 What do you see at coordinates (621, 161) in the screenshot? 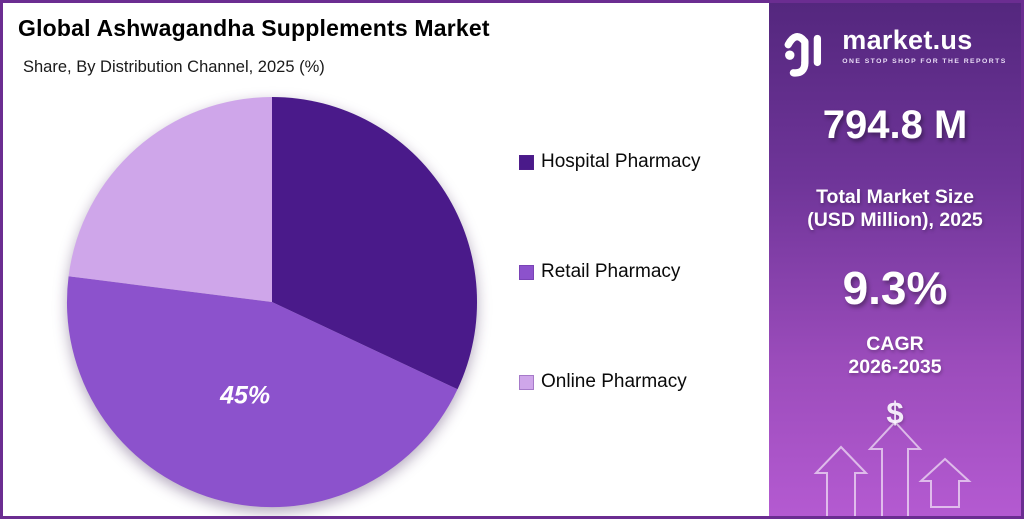
I see `legend-label: Hospital Pharmacy` at bounding box center [621, 161].